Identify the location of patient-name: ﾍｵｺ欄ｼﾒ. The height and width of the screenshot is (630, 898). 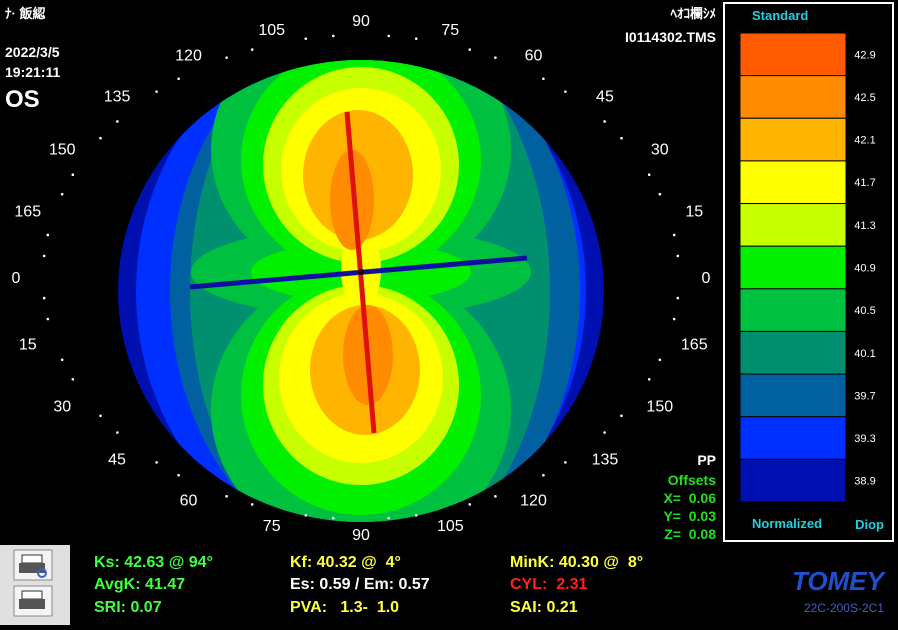
(692, 13).